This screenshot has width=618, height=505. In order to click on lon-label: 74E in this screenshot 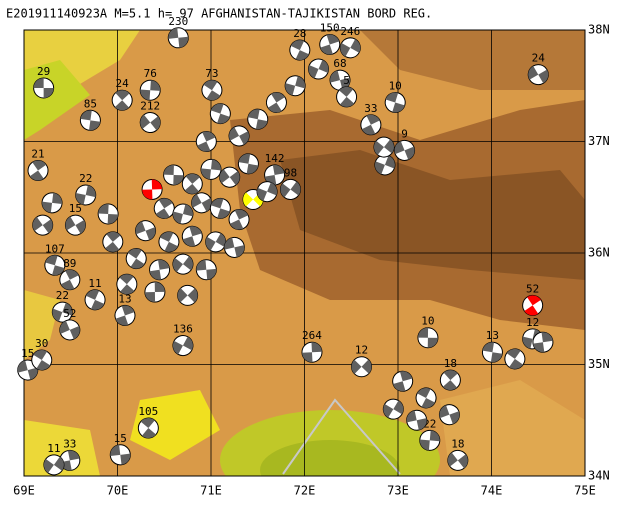, I will do `click(492, 491)`.